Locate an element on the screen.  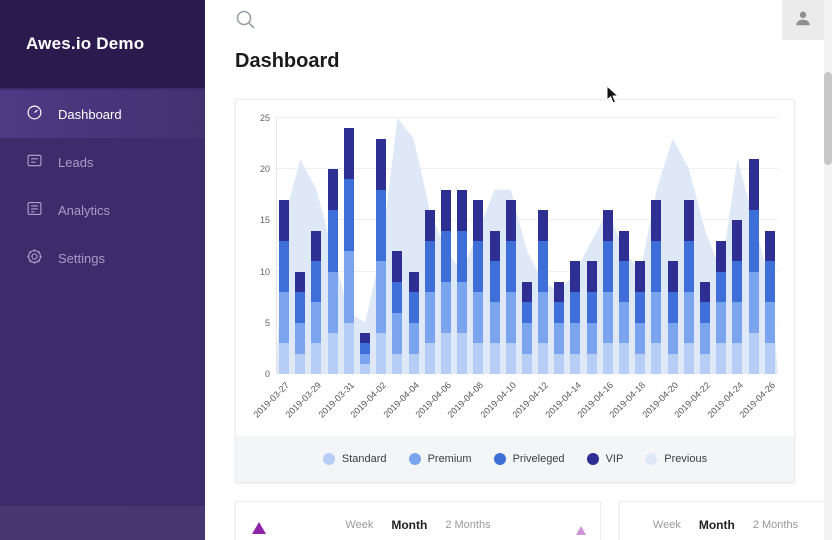
sidebar-item-leads: Leads is located at coordinates (102, 162).